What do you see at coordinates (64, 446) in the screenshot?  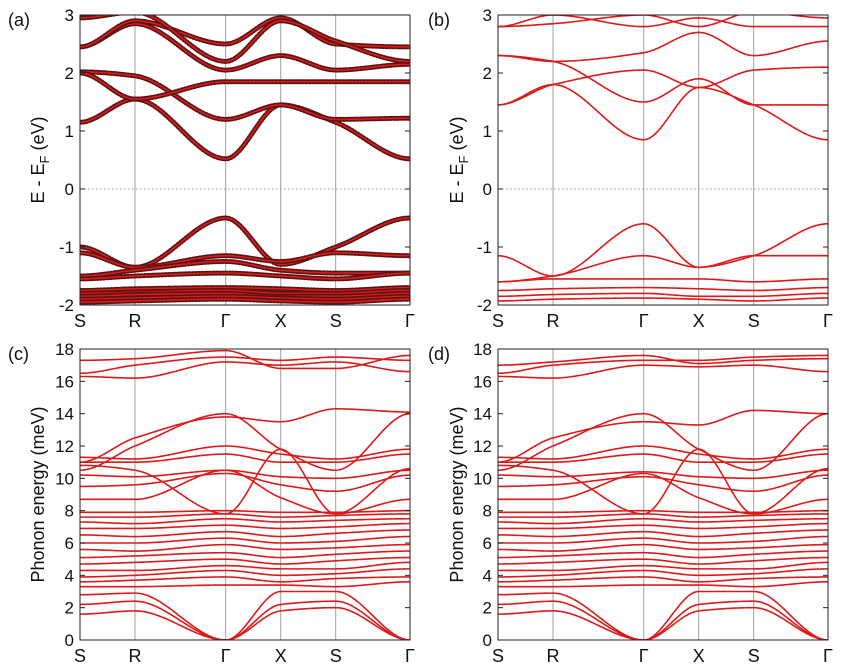 I see `y-tick-label: 12` at bounding box center [64, 446].